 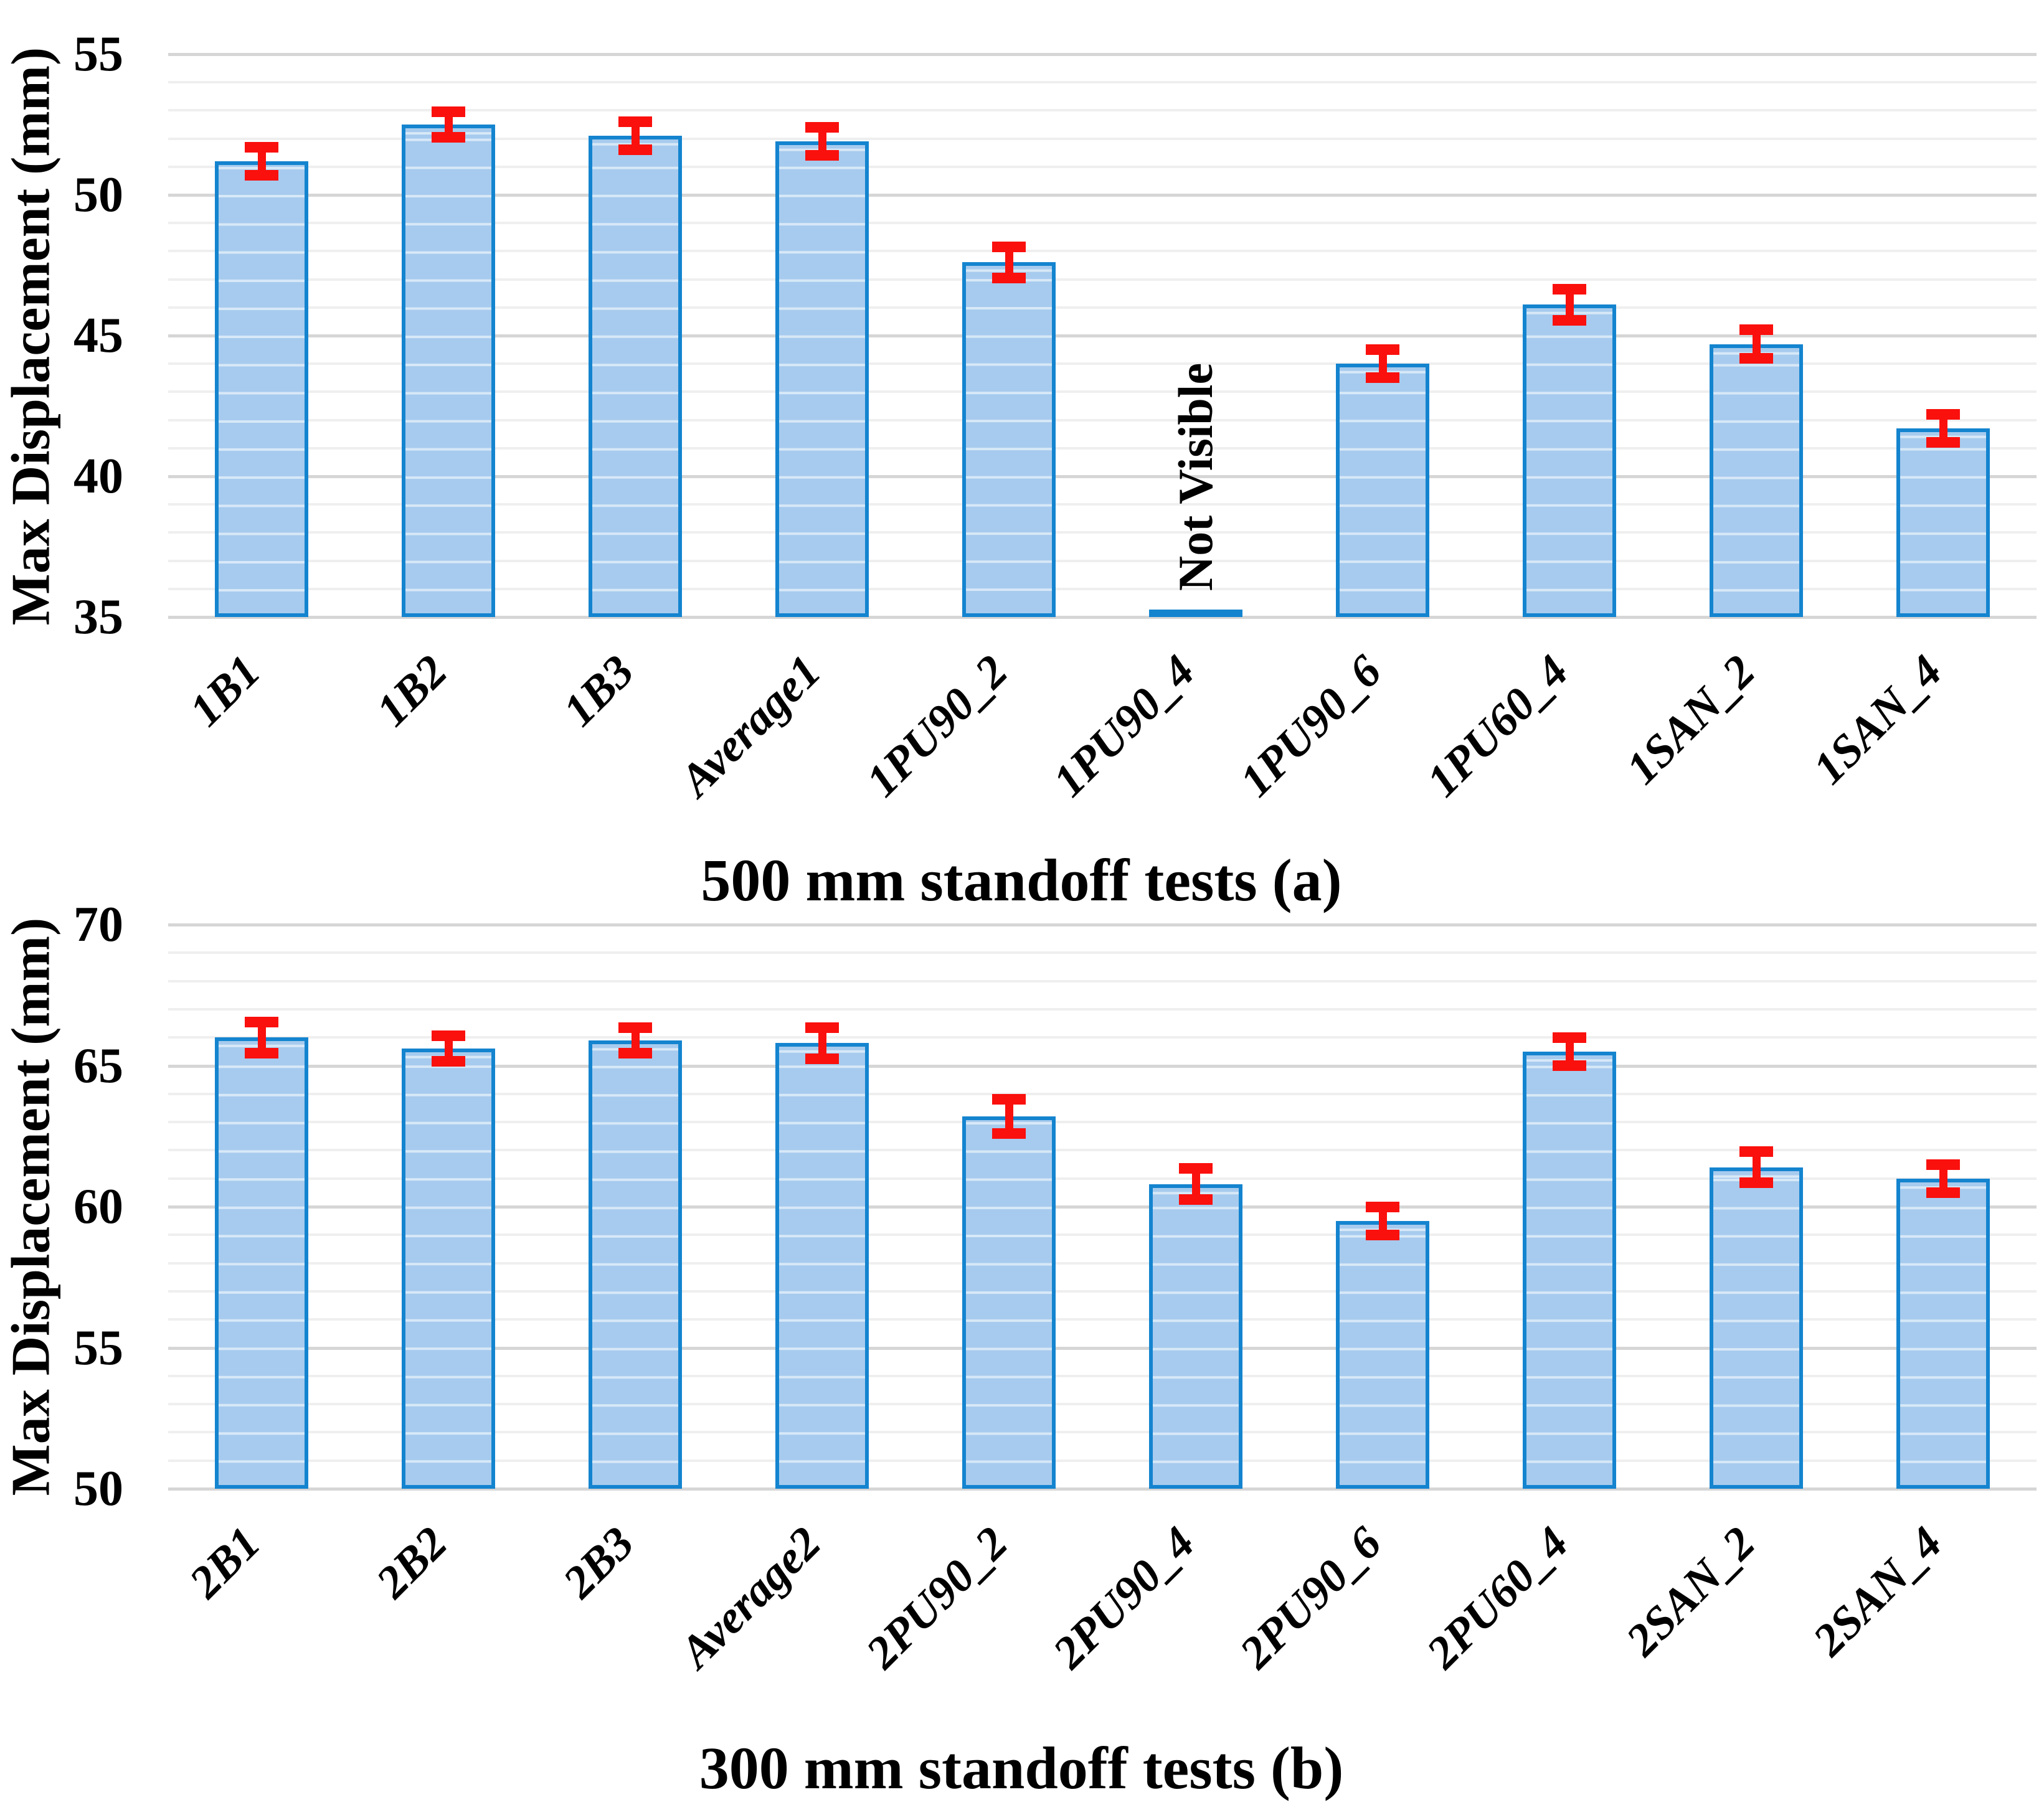 What do you see at coordinates (1021, 880) in the screenshot?
I see `chart-title-a: 500 mm standoff tests (a)` at bounding box center [1021, 880].